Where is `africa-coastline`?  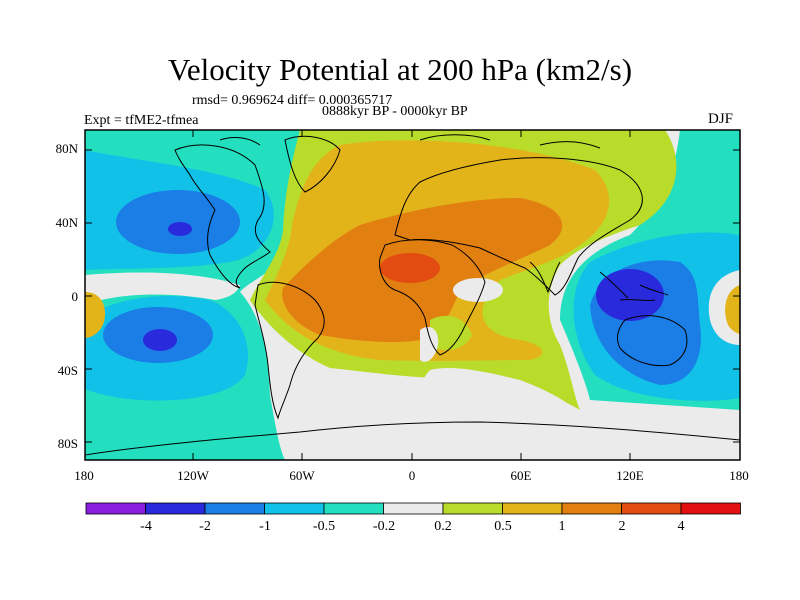 africa-coastline is located at coordinates (432, 297).